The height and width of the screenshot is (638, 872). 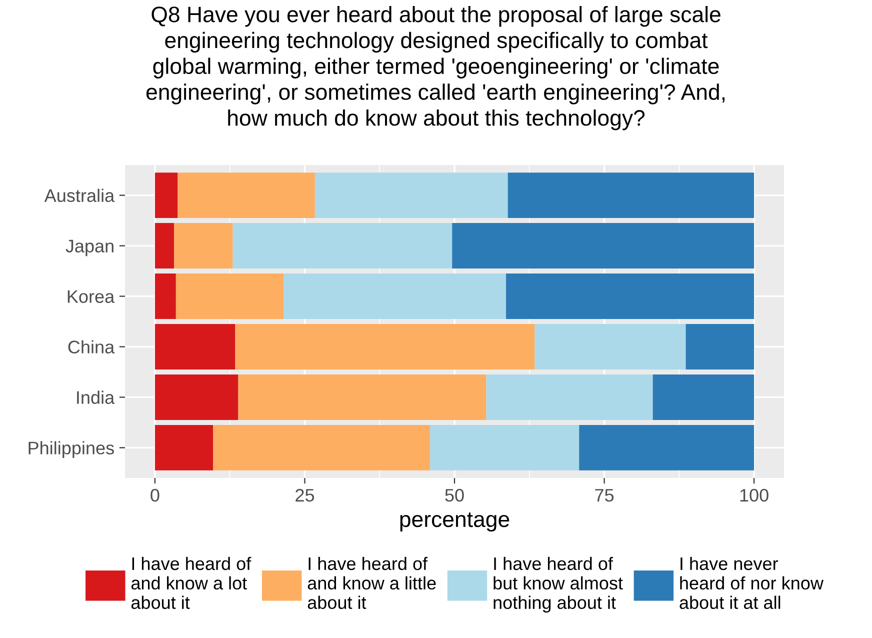 I want to click on x-tick-label: 0, so click(x=155, y=495).